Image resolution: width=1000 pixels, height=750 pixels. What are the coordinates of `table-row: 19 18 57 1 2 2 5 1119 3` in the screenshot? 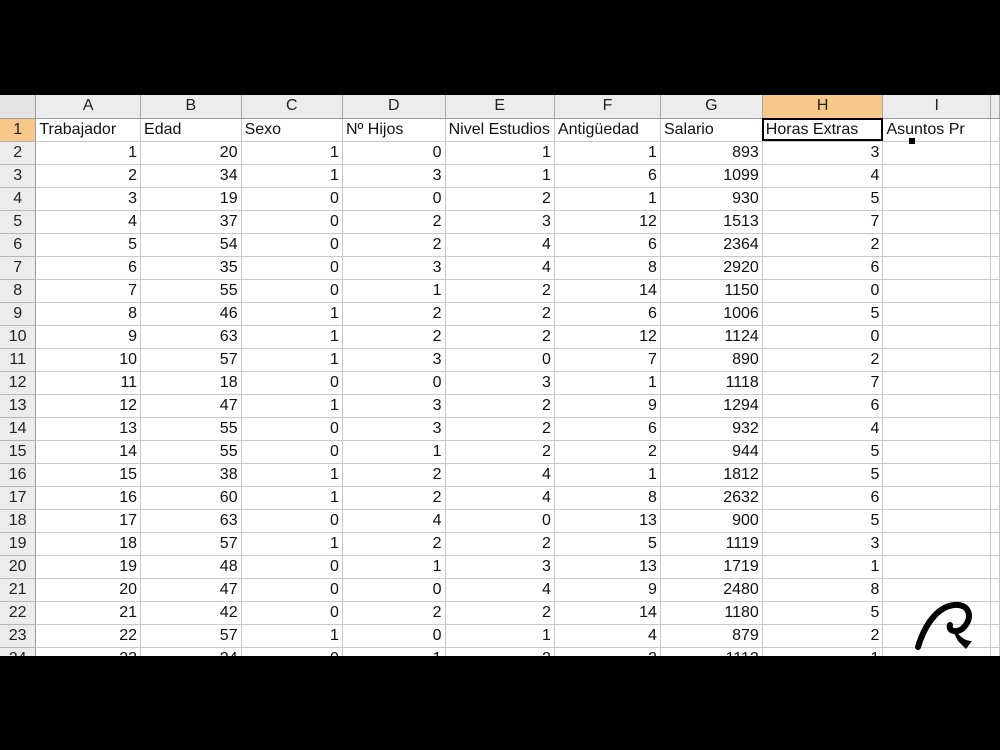 It's located at (500, 544).